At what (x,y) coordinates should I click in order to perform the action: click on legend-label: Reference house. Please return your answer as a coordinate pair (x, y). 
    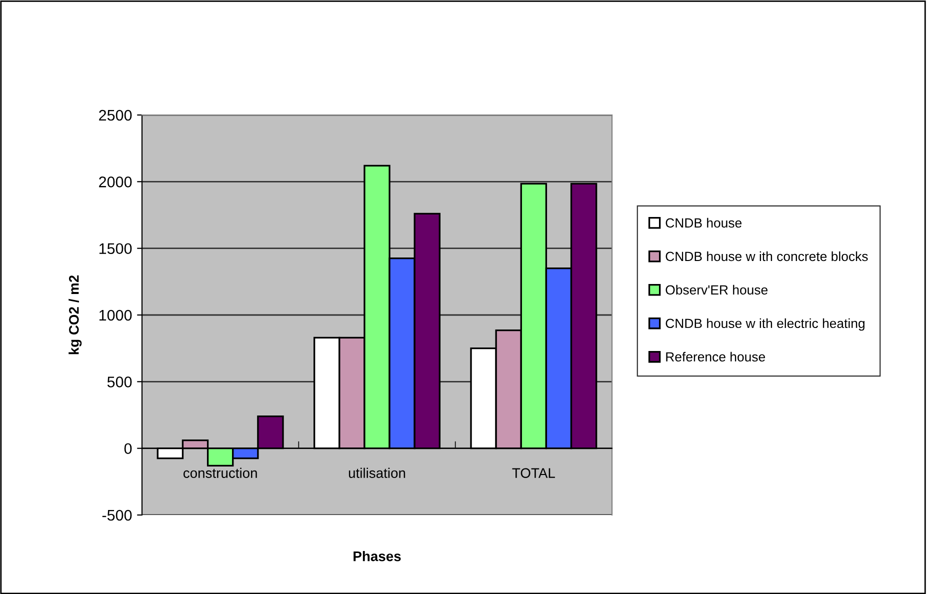
    Looking at the image, I should click on (716, 357).